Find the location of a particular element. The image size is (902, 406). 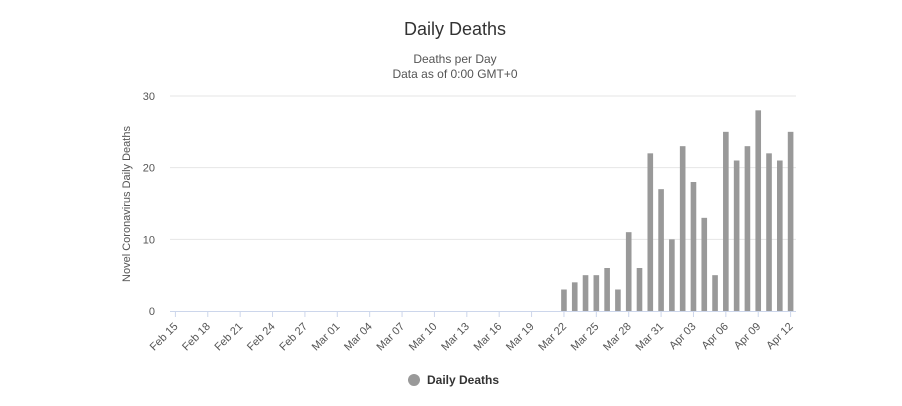

x-tick-label: Feb 27 is located at coordinates (293, 337).